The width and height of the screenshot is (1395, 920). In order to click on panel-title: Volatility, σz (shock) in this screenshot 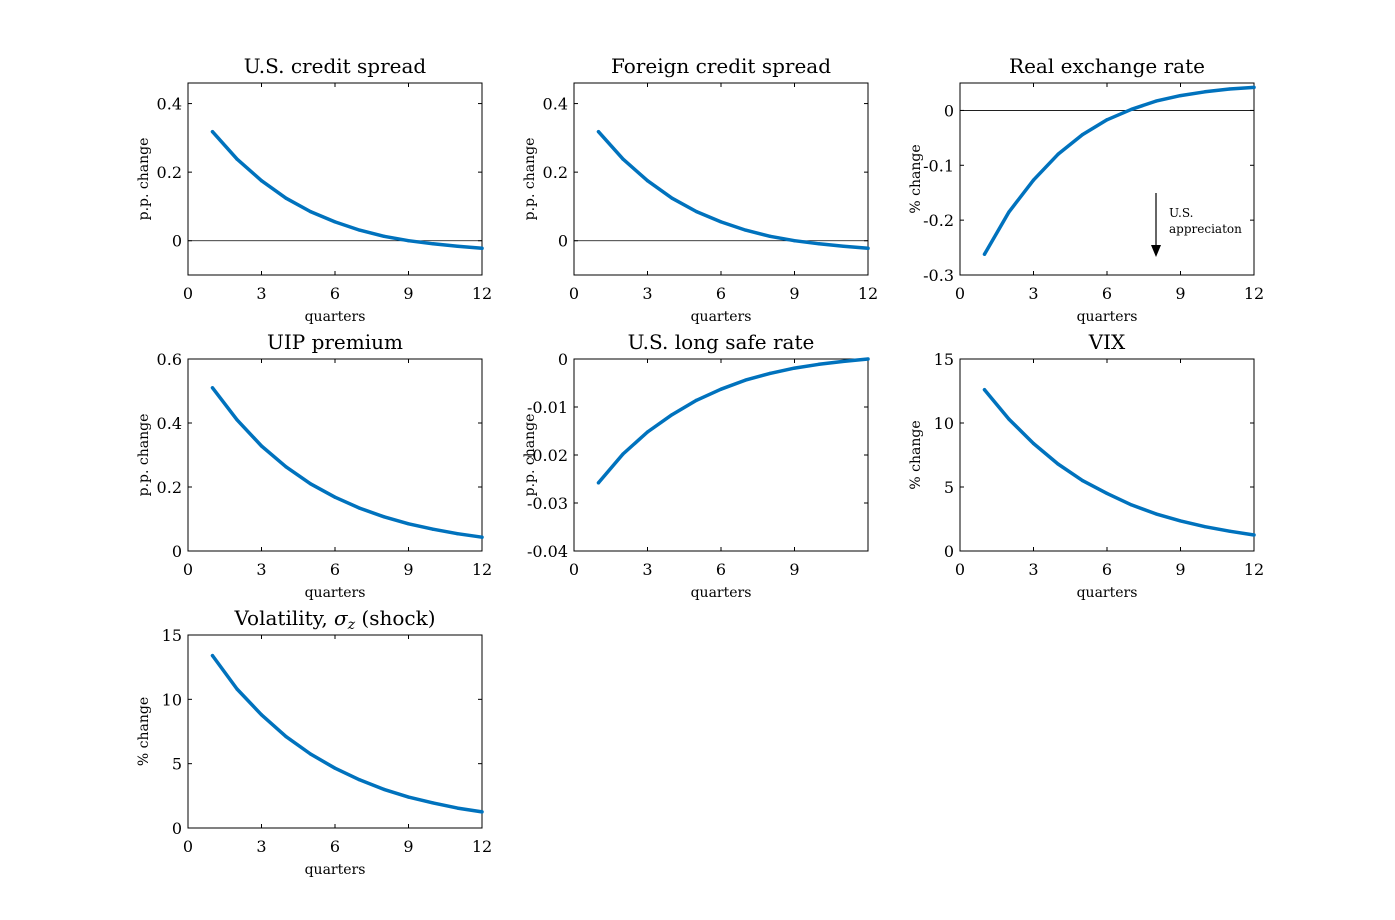, I will do `click(334, 619)`.